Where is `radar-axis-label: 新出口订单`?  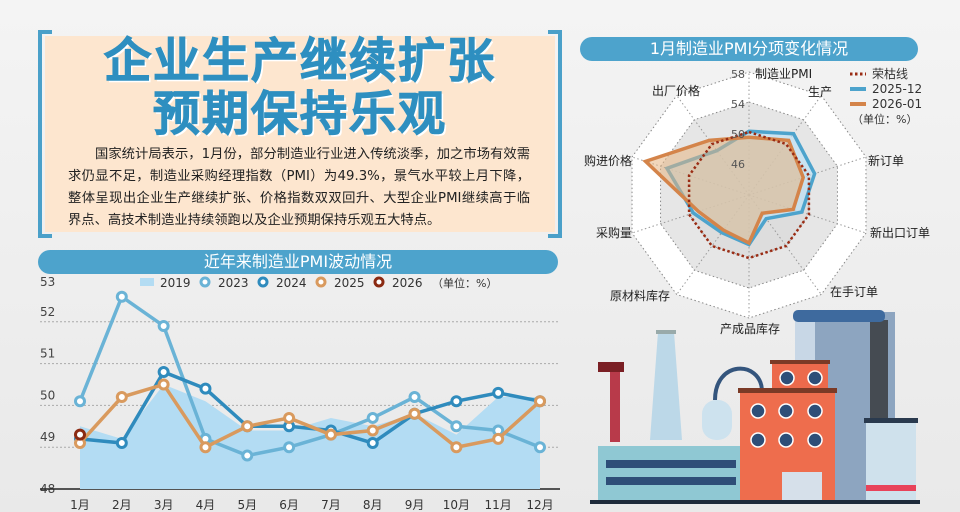 radar-axis-label: 新出口订单 is located at coordinates (900, 232).